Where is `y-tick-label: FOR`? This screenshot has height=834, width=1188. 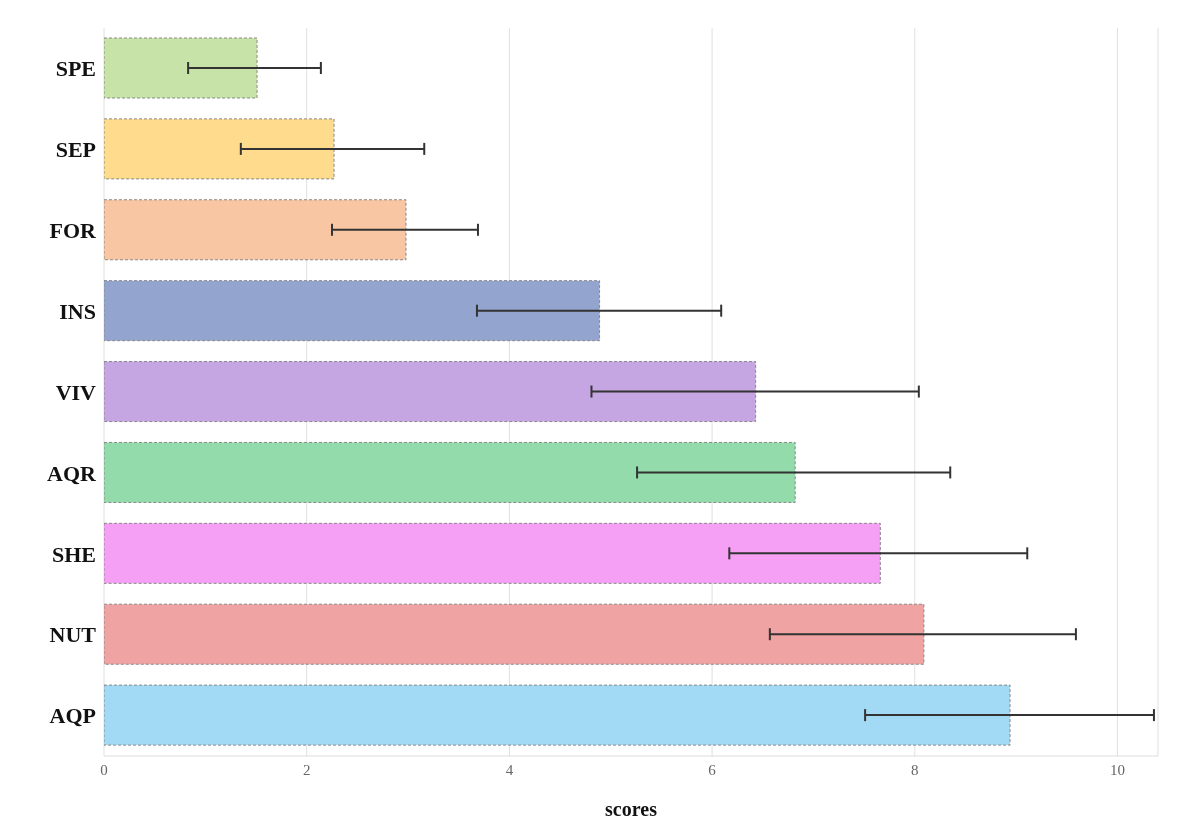
y-tick-label: FOR is located at coordinates (73, 231).